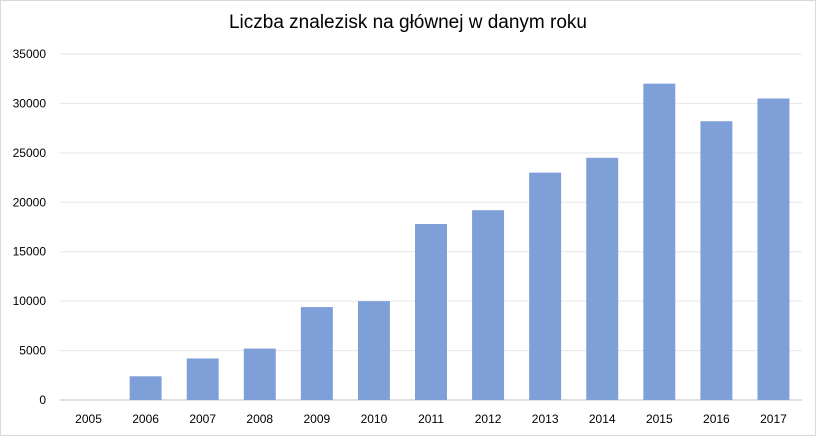 This screenshot has height=436, width=816. Describe the element at coordinates (407, 22) in the screenshot. I see `chart-title: Liczba znalezisk na głównej w danym roku` at that location.